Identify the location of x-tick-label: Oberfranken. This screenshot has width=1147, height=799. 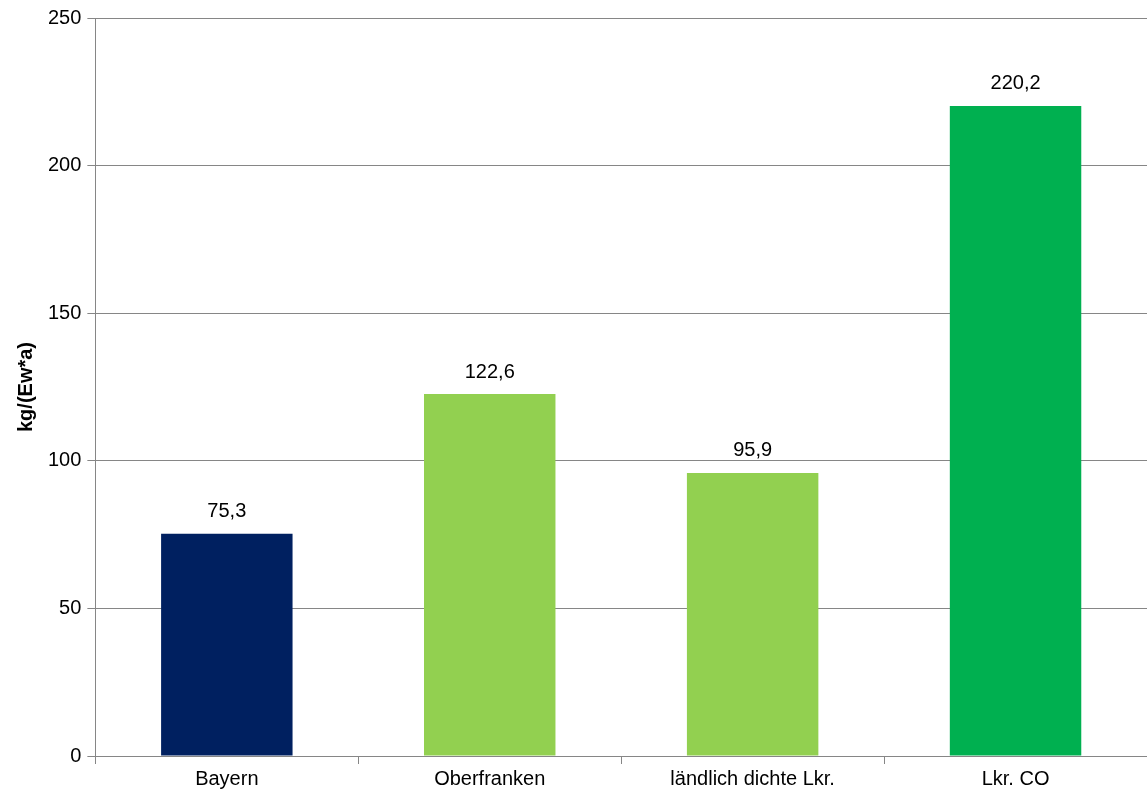
(490, 777).